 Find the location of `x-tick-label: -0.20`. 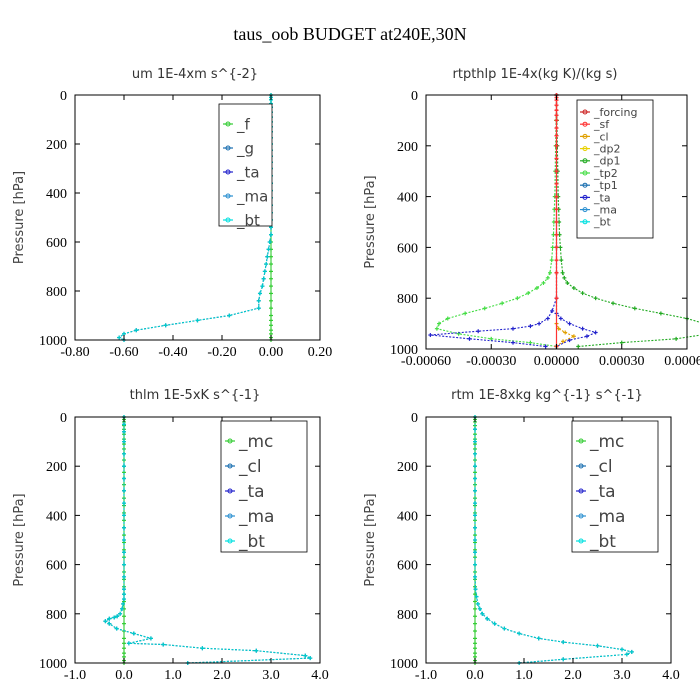

x-tick-label: -0.20 is located at coordinates (221, 352).